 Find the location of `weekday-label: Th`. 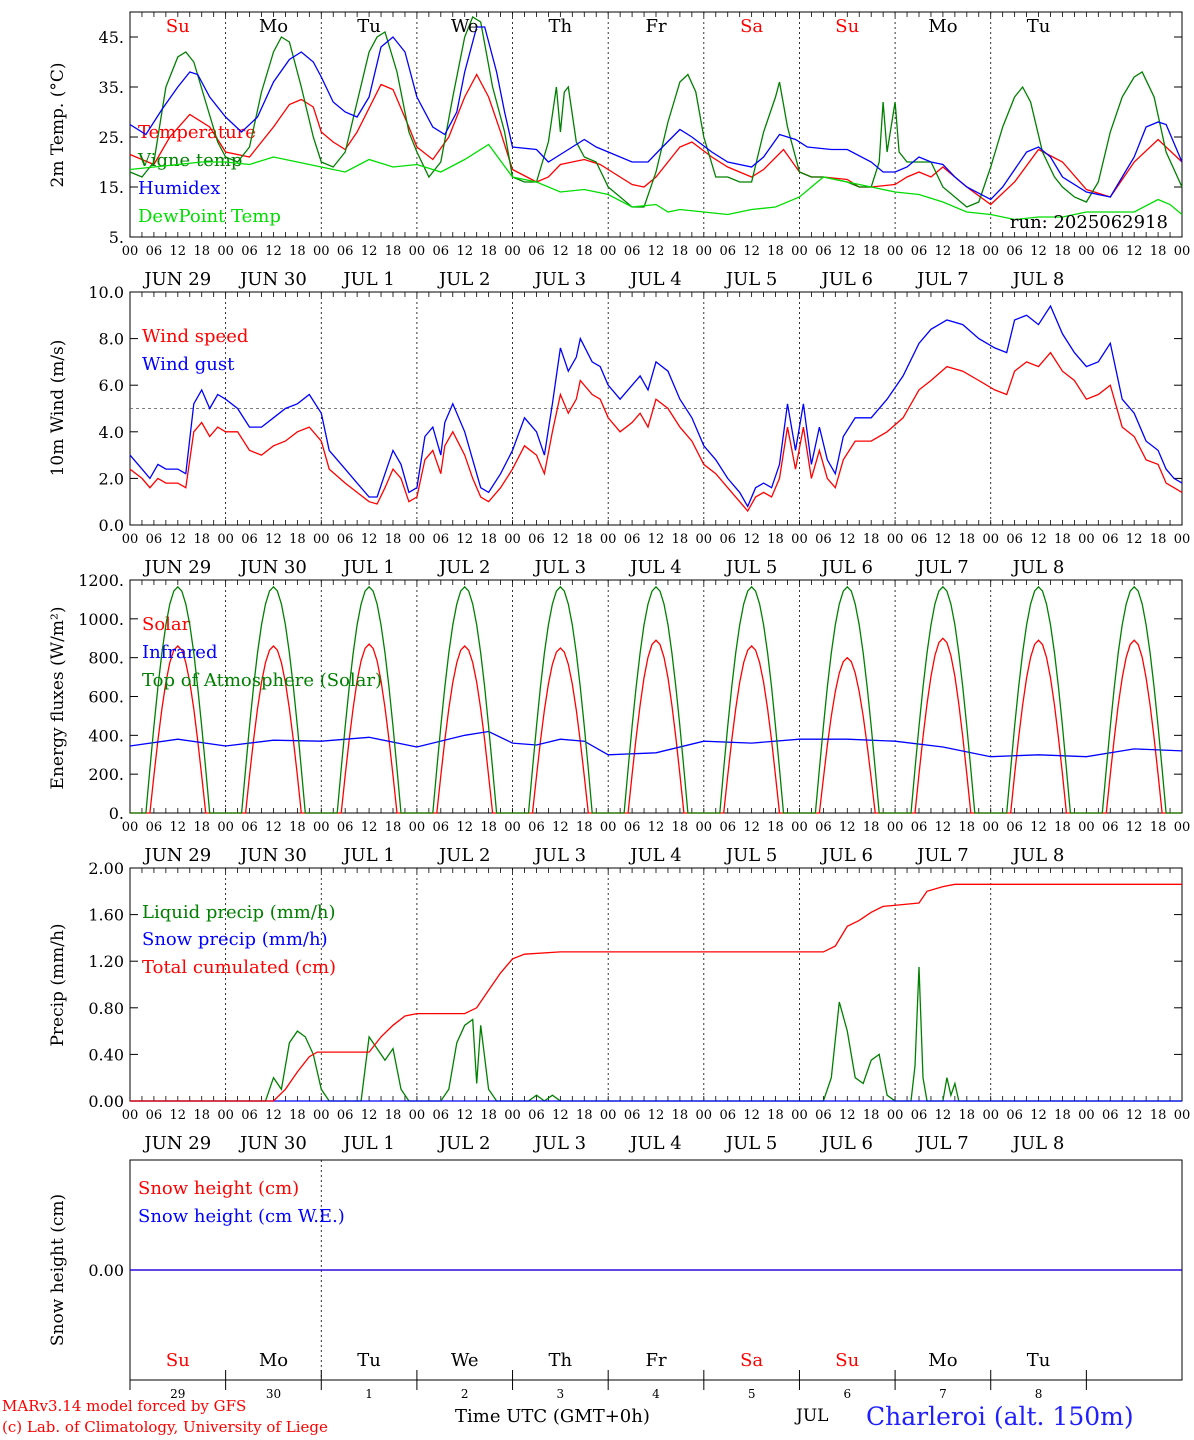

weekday-label: Th is located at coordinates (561, 1360).